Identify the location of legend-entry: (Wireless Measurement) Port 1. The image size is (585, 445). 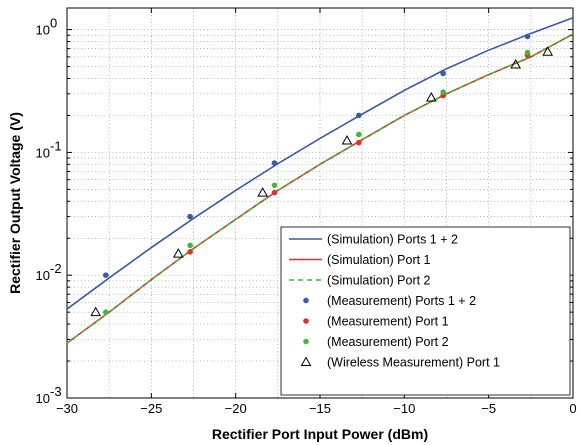
(400, 363).